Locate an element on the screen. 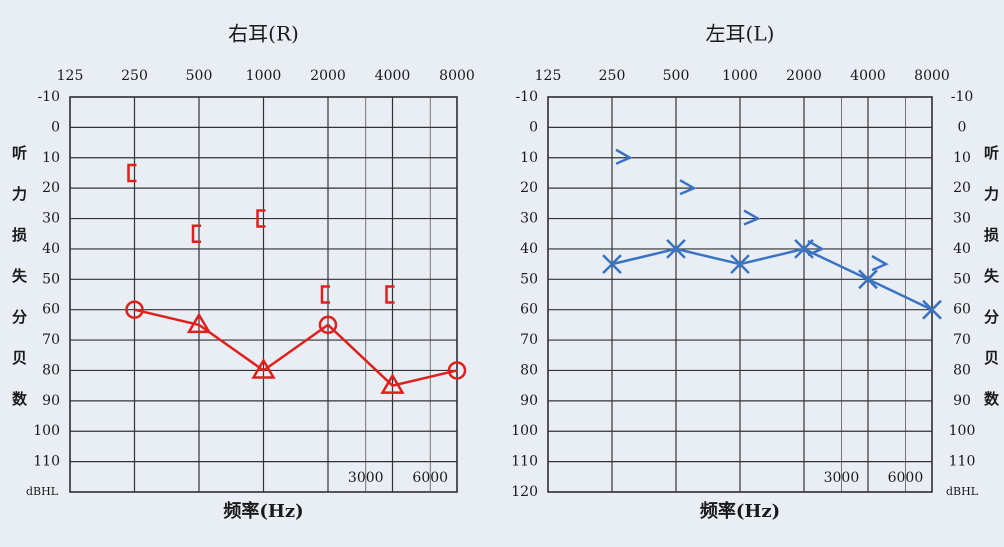 The width and height of the screenshot is (1004, 547). y-tick-label: 120 is located at coordinates (524, 492).